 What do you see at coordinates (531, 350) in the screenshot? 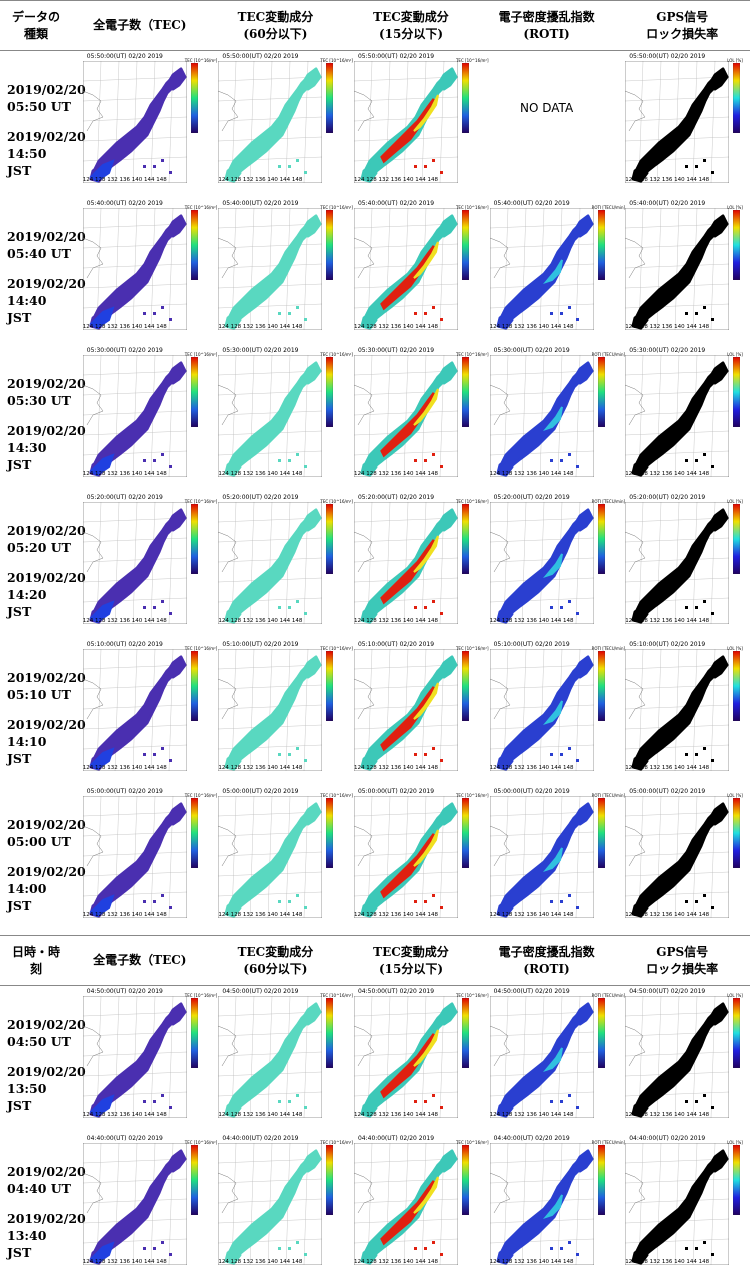
I see `panel-timestamp: 05:30:00(UT) 02/20 2019` at bounding box center [531, 350].